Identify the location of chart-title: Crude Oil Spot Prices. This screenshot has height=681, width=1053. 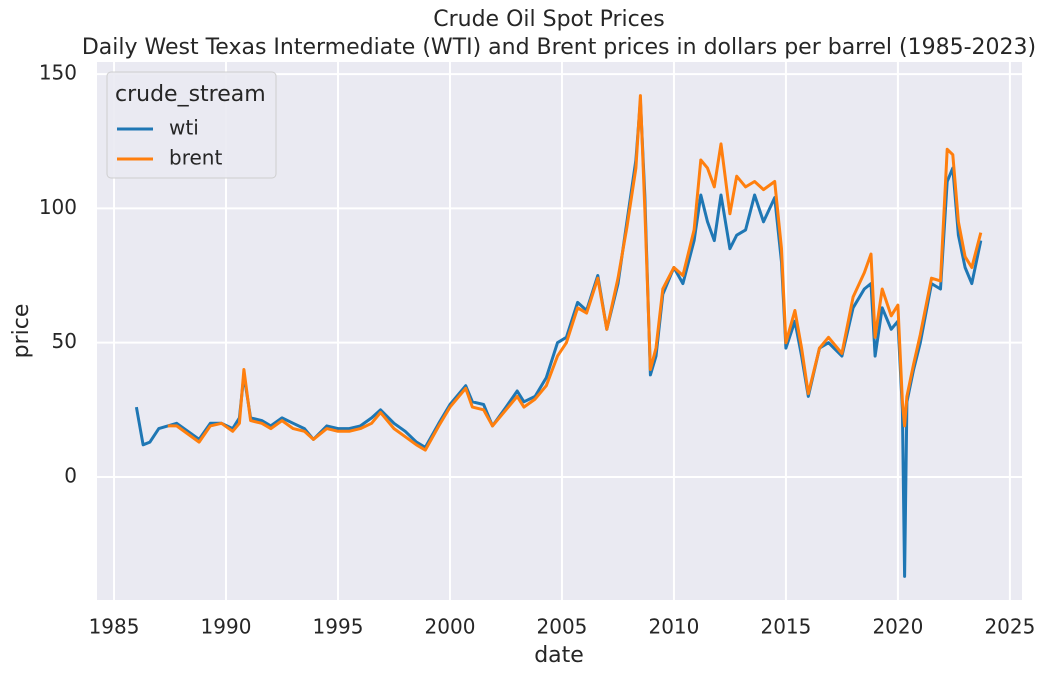
(549, 19).